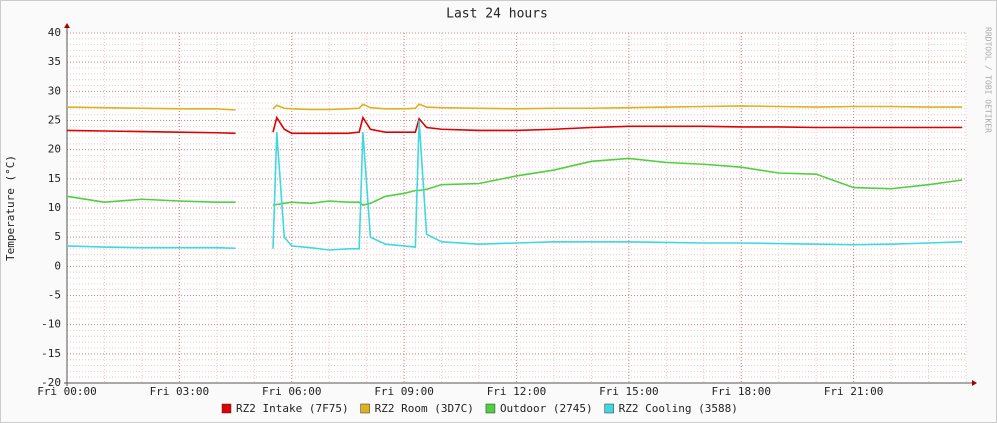 The width and height of the screenshot is (997, 423). What do you see at coordinates (497, 14) in the screenshot?
I see `chart-title: Last 24 hours` at bounding box center [497, 14].